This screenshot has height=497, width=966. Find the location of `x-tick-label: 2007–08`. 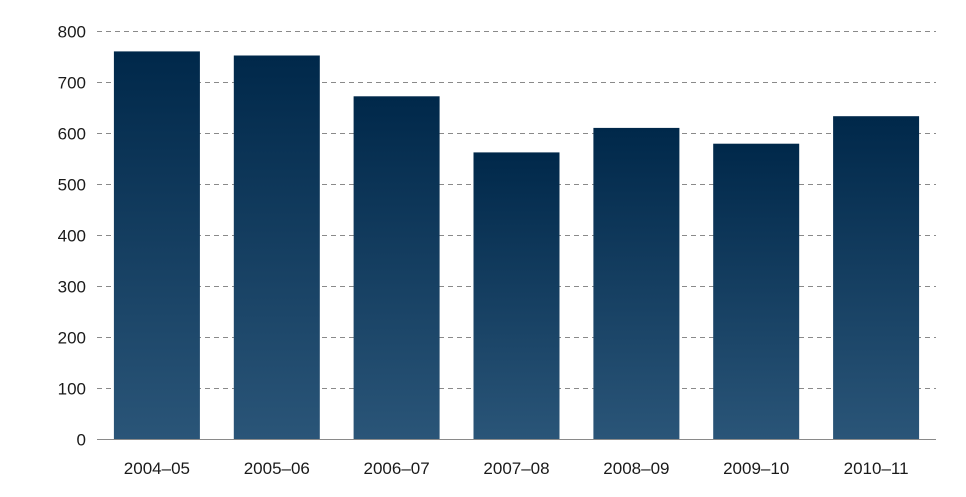

x-tick-label: 2007–08 is located at coordinates (516, 468).